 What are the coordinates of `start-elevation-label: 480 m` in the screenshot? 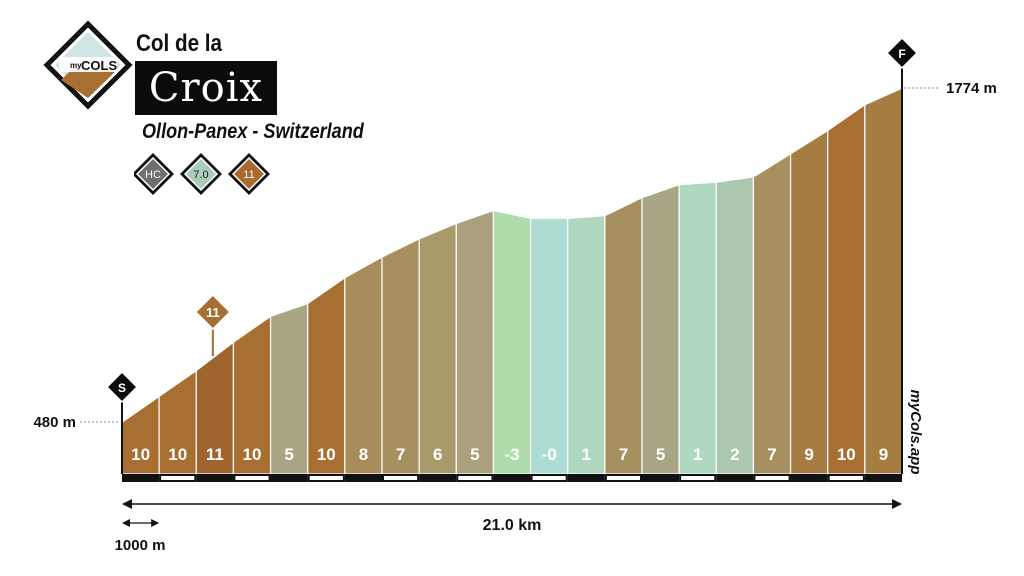 It's located at (54, 422).